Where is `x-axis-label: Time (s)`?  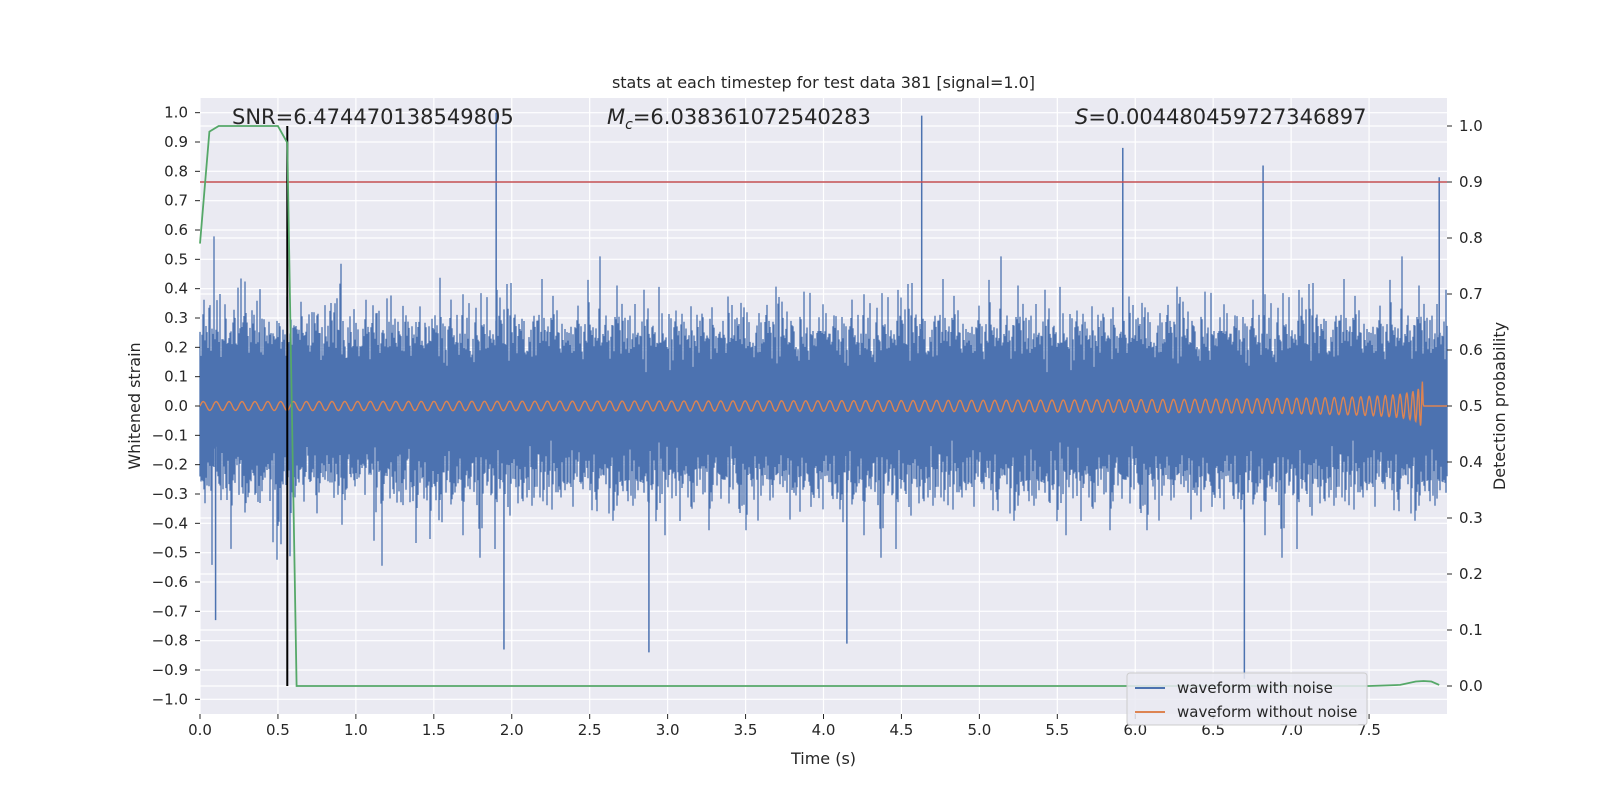
x-axis-label: Time (s) is located at coordinates (823, 758).